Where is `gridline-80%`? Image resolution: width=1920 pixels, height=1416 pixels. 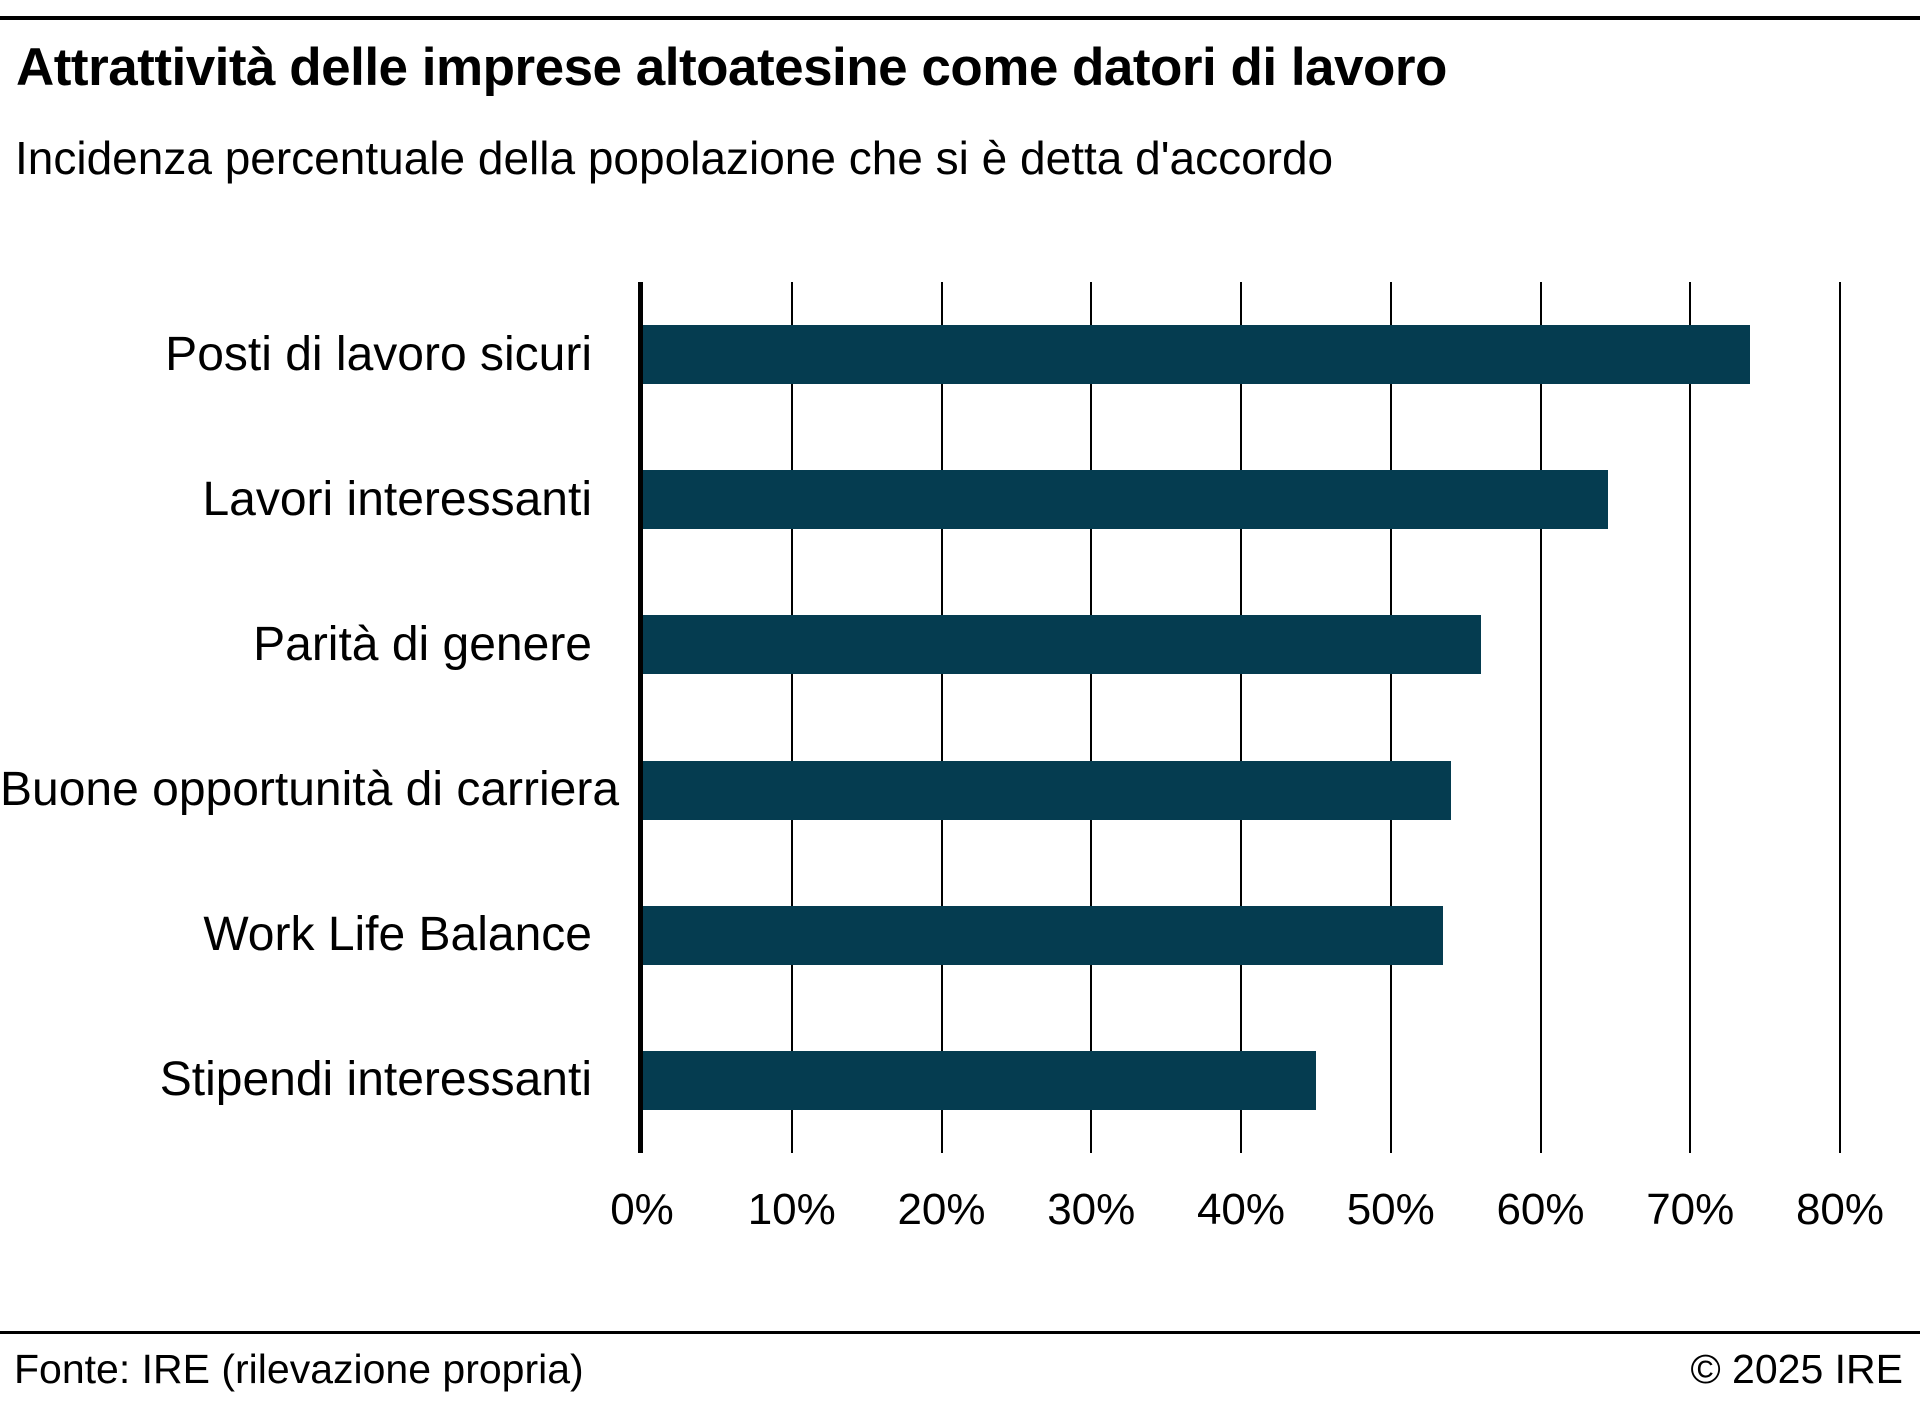 gridline-80% is located at coordinates (1840, 717).